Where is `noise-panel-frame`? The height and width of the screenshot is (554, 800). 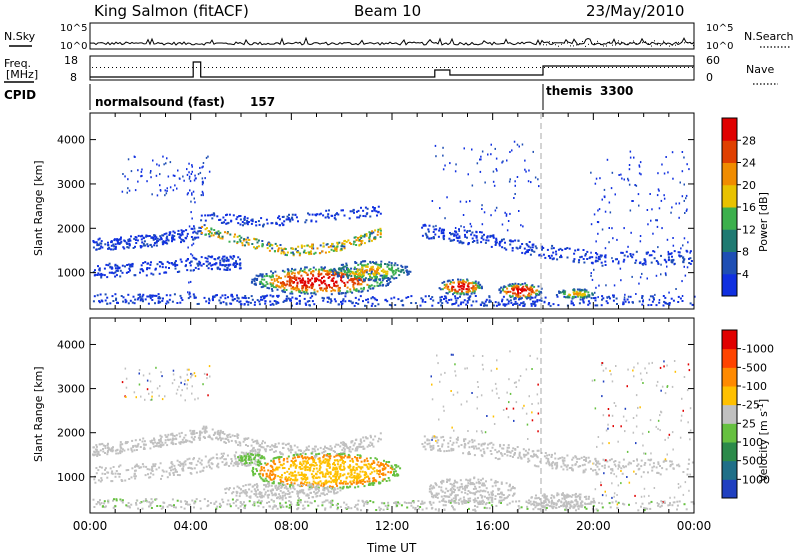
noise-panel-frame is located at coordinates (392, 36).